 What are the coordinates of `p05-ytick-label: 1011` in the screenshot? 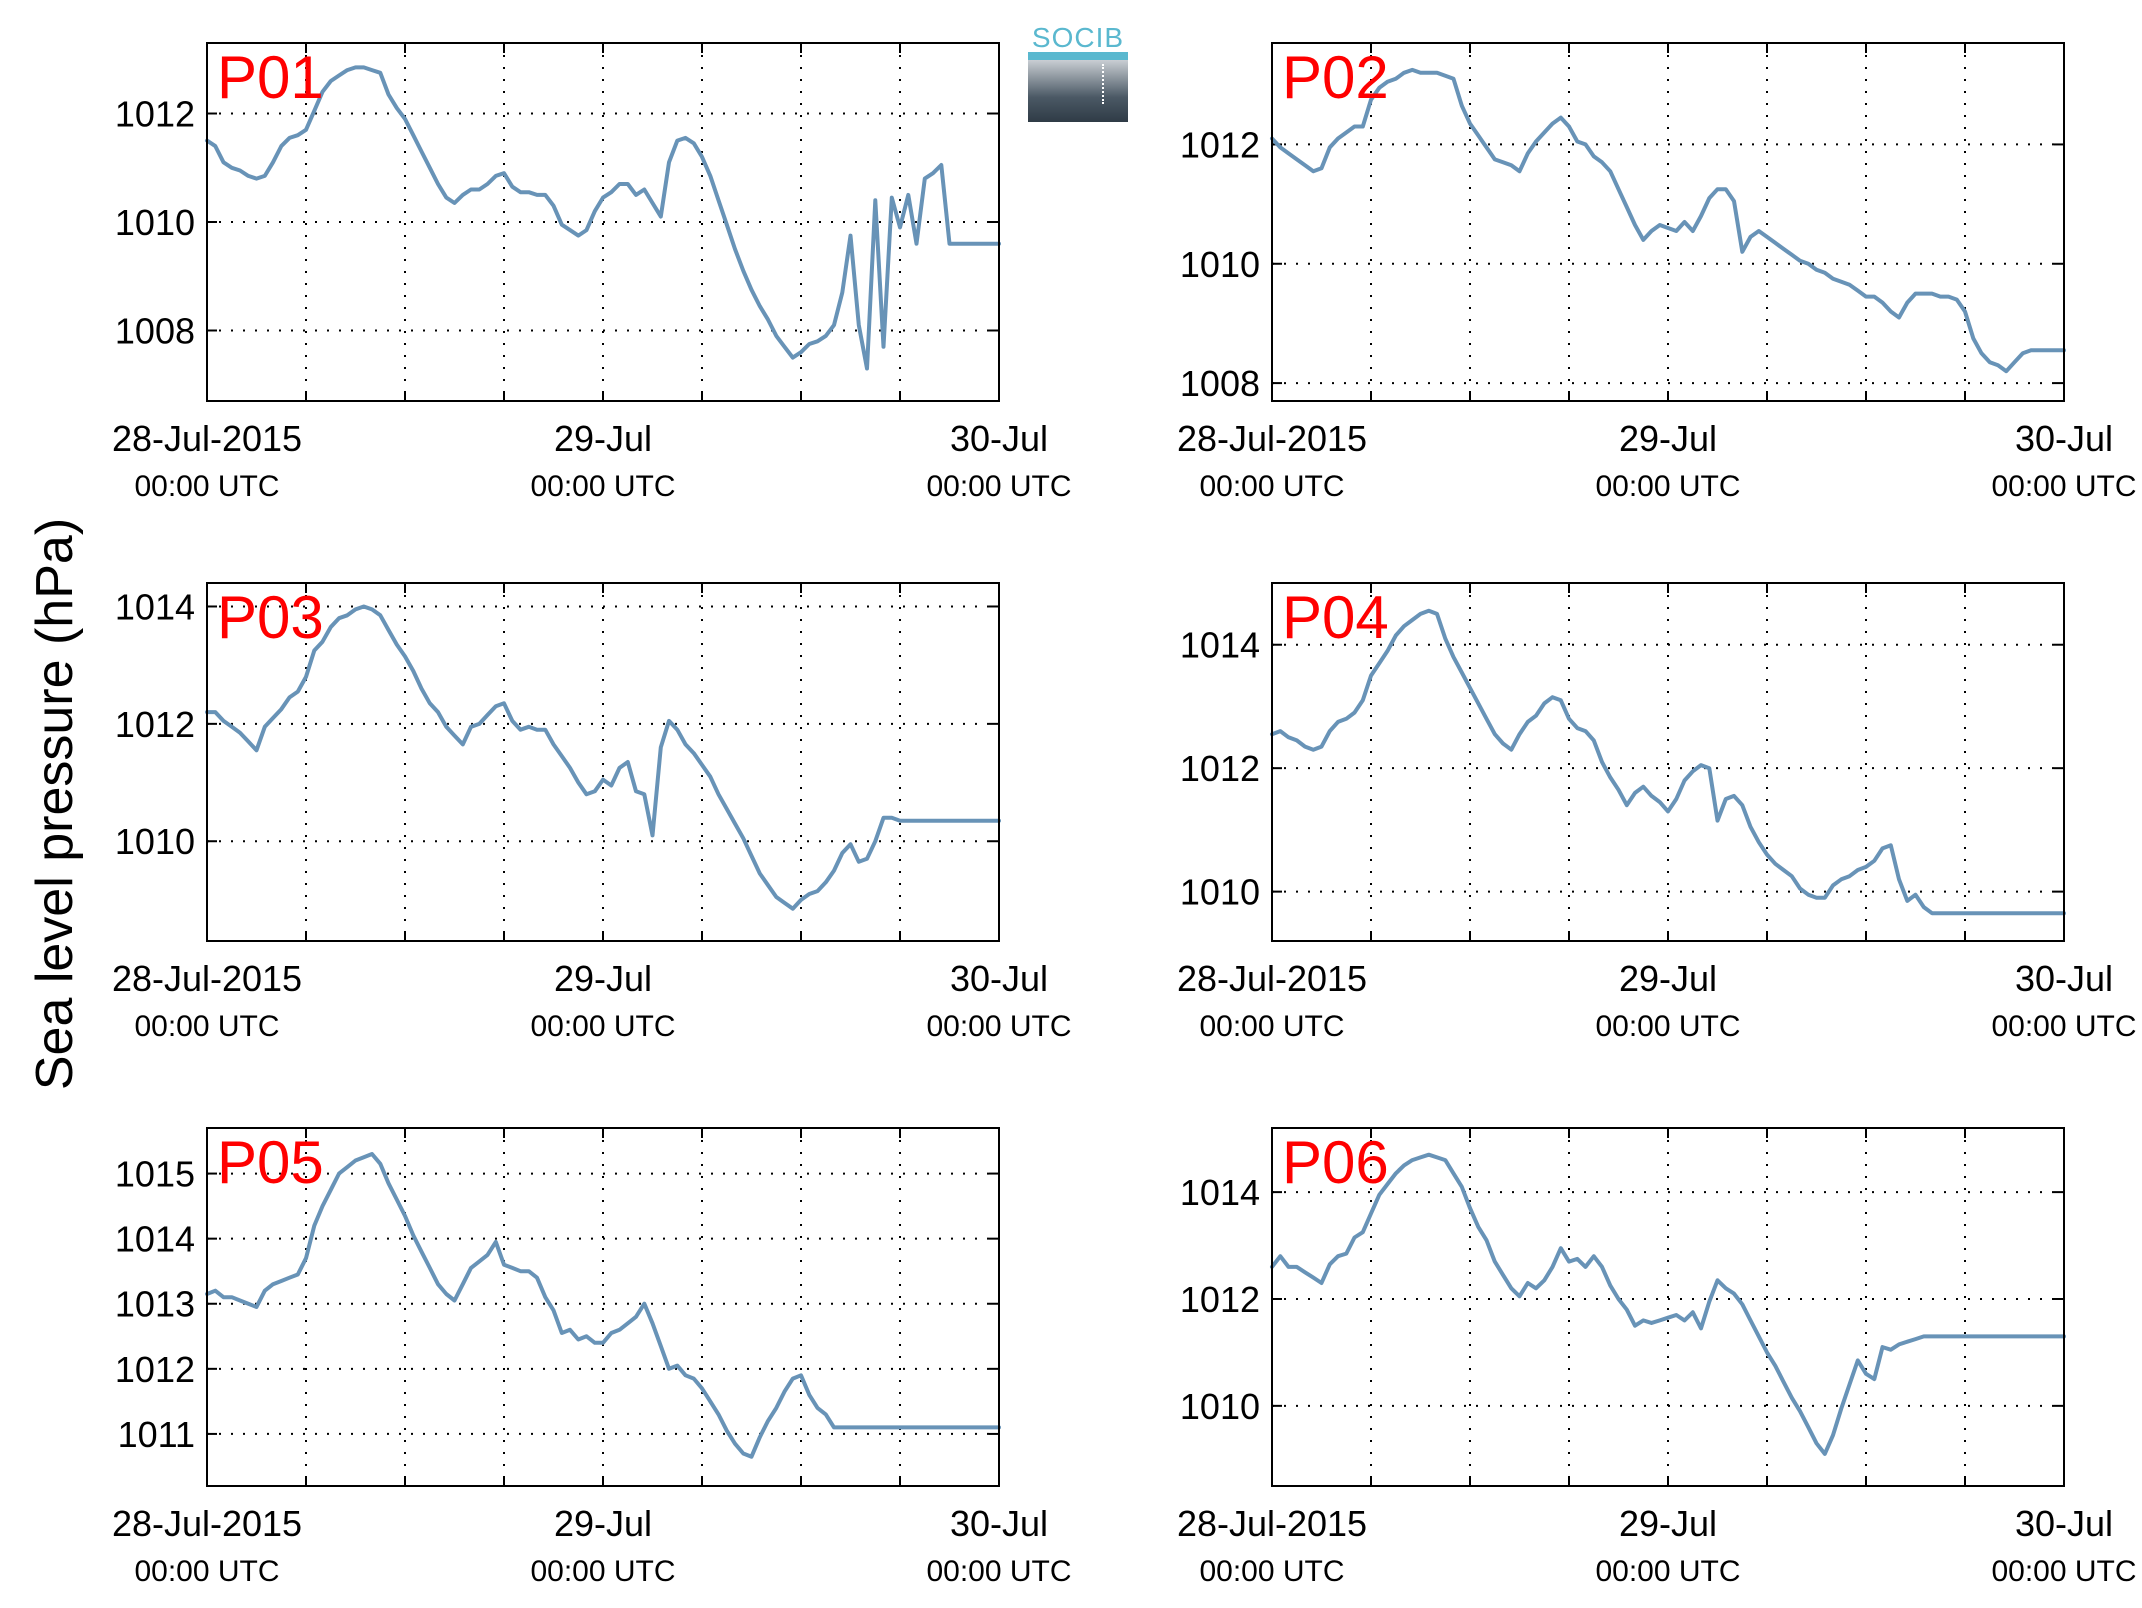 It's located at (156, 1434).